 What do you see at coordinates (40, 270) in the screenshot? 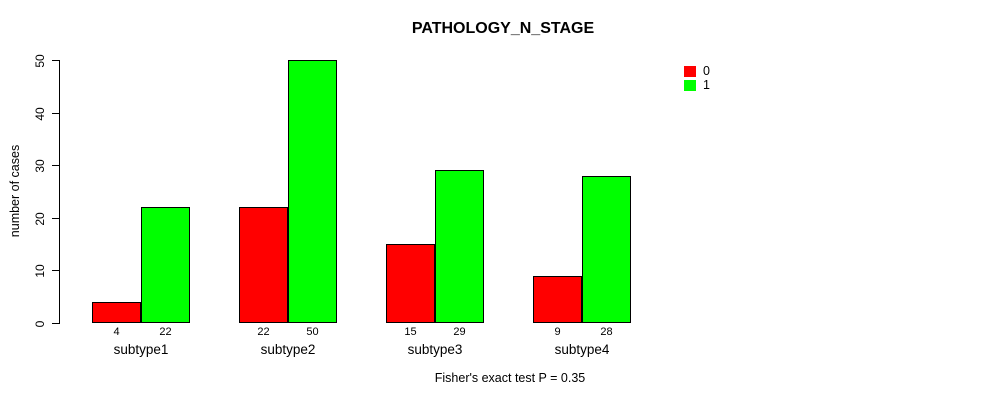
I see `y-axis-tick-label: 10` at bounding box center [40, 270].